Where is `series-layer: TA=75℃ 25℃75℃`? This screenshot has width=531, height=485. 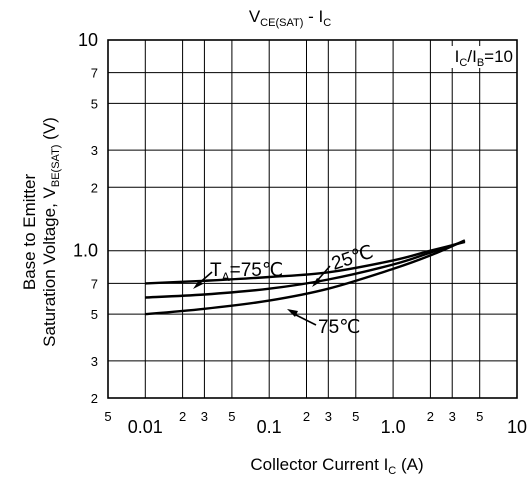
series-layer: TA=75℃ 25℃75℃ is located at coordinates (305, 288).